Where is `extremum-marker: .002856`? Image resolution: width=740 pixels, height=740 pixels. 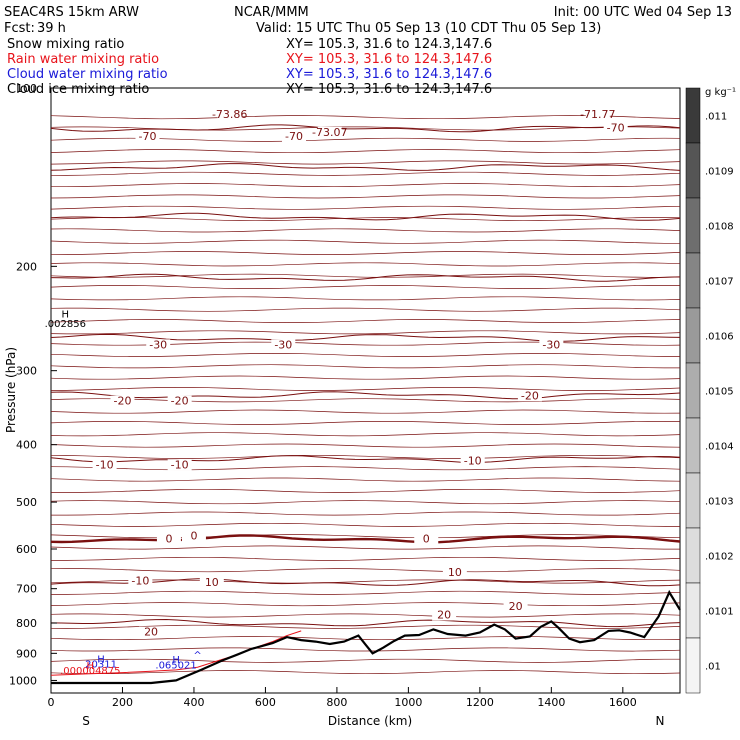
extremum-marker: .002856 is located at coordinates (65, 324).